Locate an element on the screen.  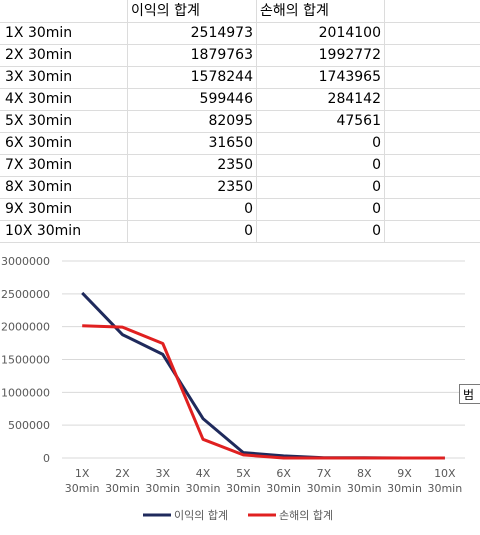
loss-cell: 1743965 is located at coordinates (321, 77).